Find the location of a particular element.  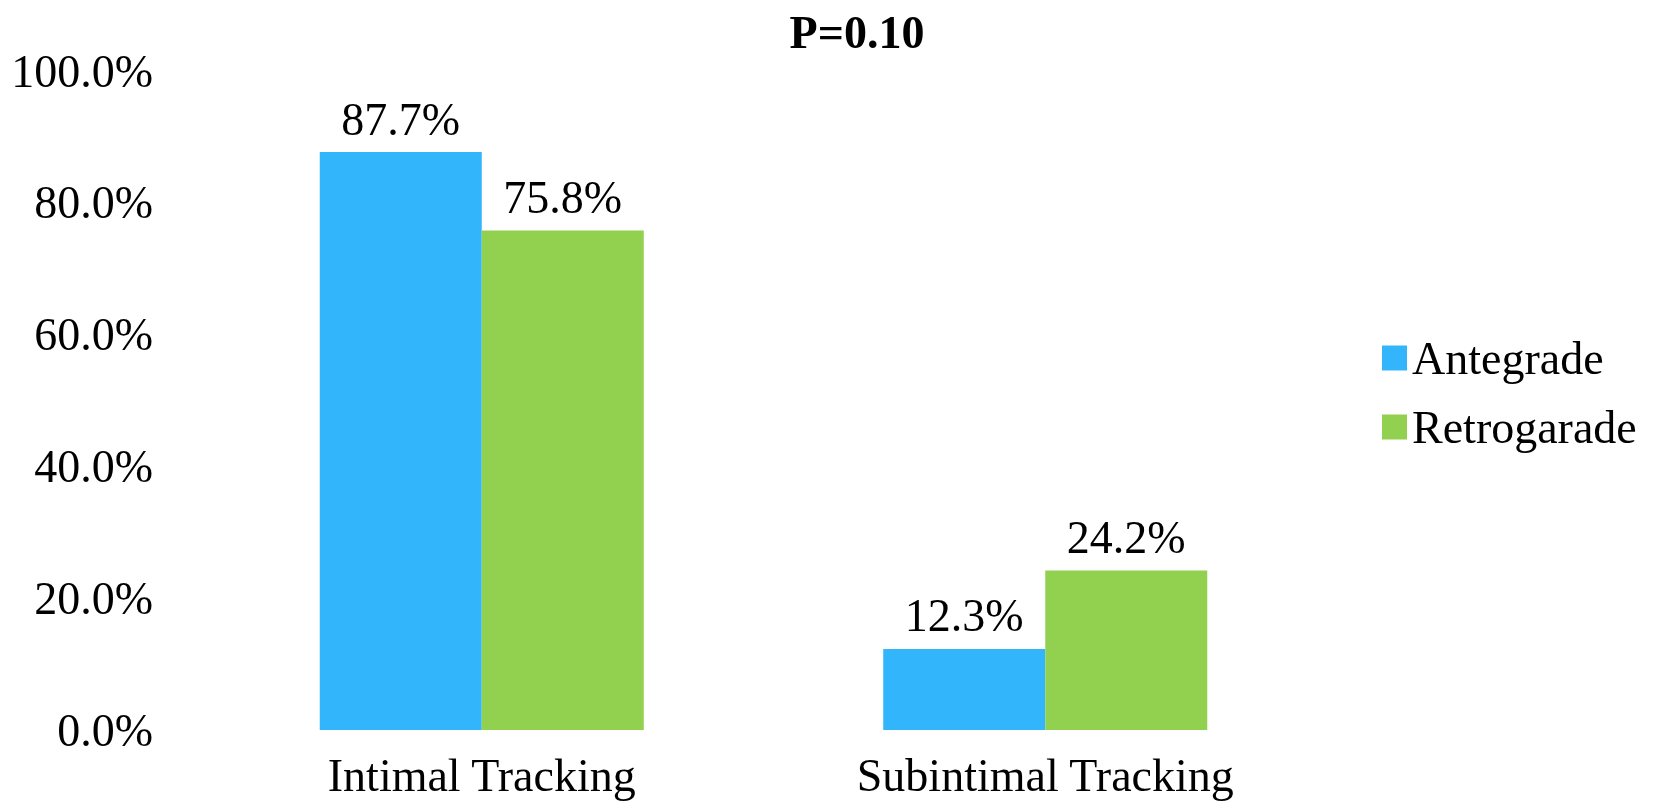

data-label: 87.7% is located at coordinates (401, 119).